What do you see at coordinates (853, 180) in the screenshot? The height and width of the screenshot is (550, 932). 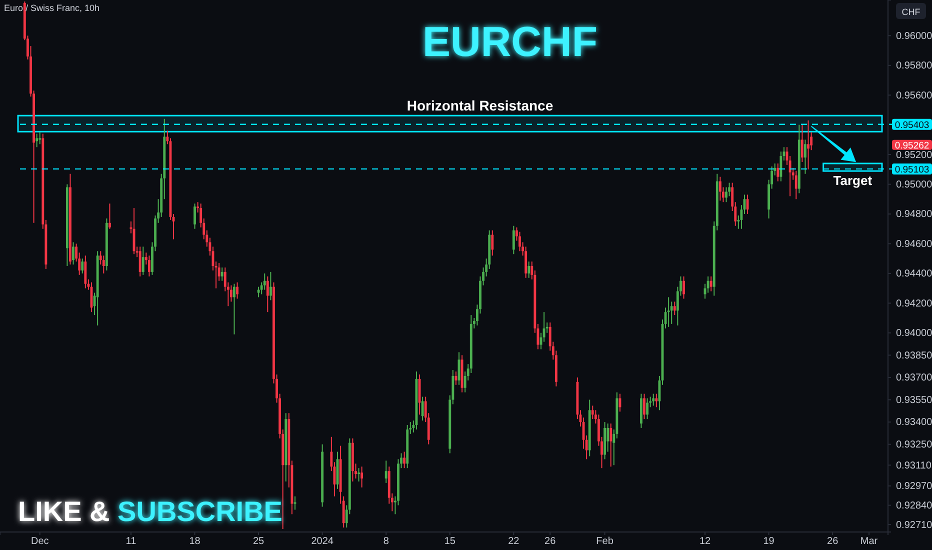 I see `band-label: Target` at bounding box center [853, 180].